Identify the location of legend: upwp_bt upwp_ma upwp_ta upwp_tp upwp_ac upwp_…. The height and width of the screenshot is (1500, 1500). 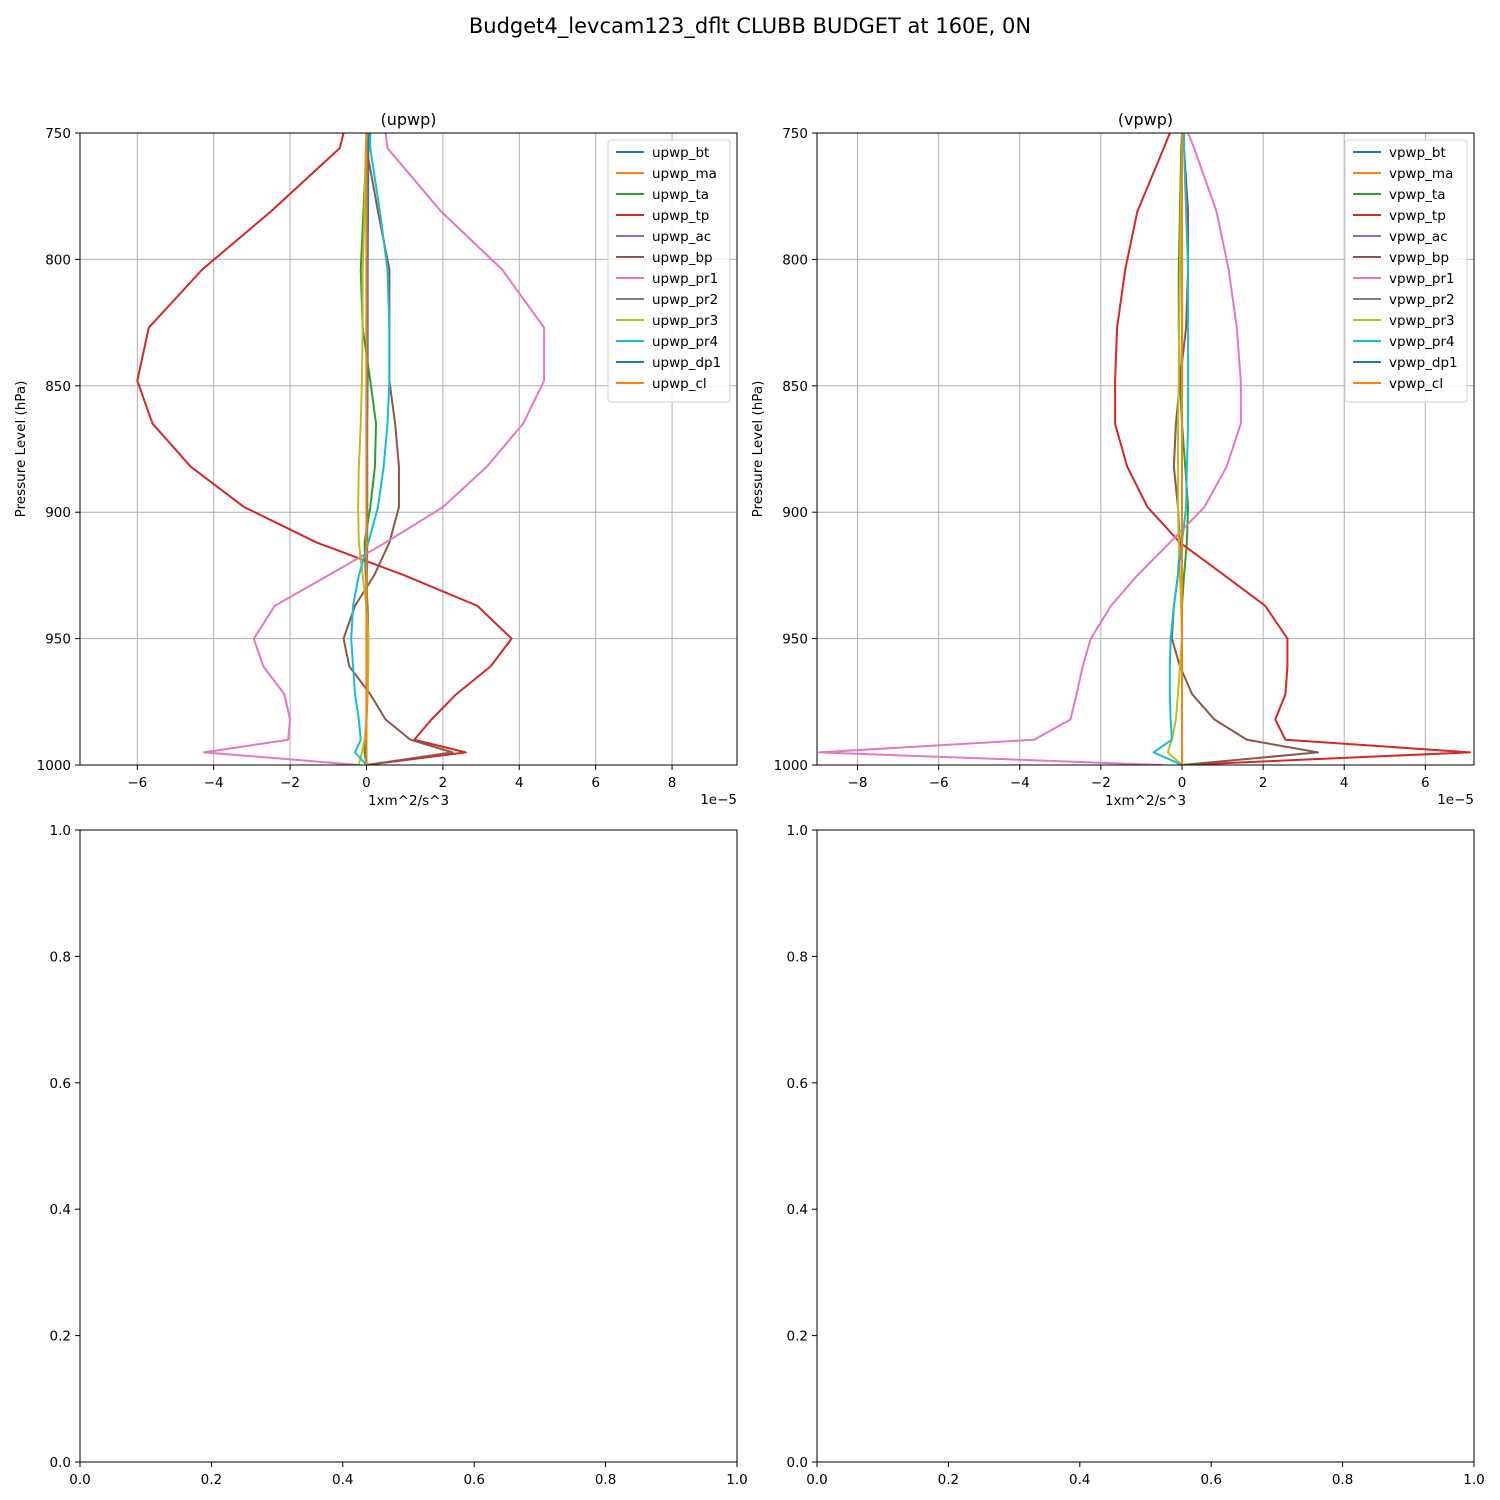
(669, 271).